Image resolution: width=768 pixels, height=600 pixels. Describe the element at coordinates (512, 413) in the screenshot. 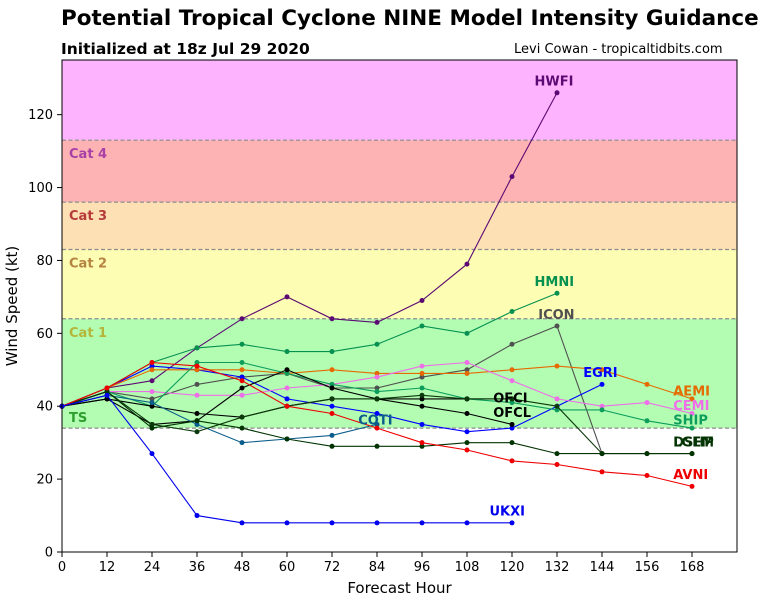

I see `label-ofcl: OFCL` at that location.